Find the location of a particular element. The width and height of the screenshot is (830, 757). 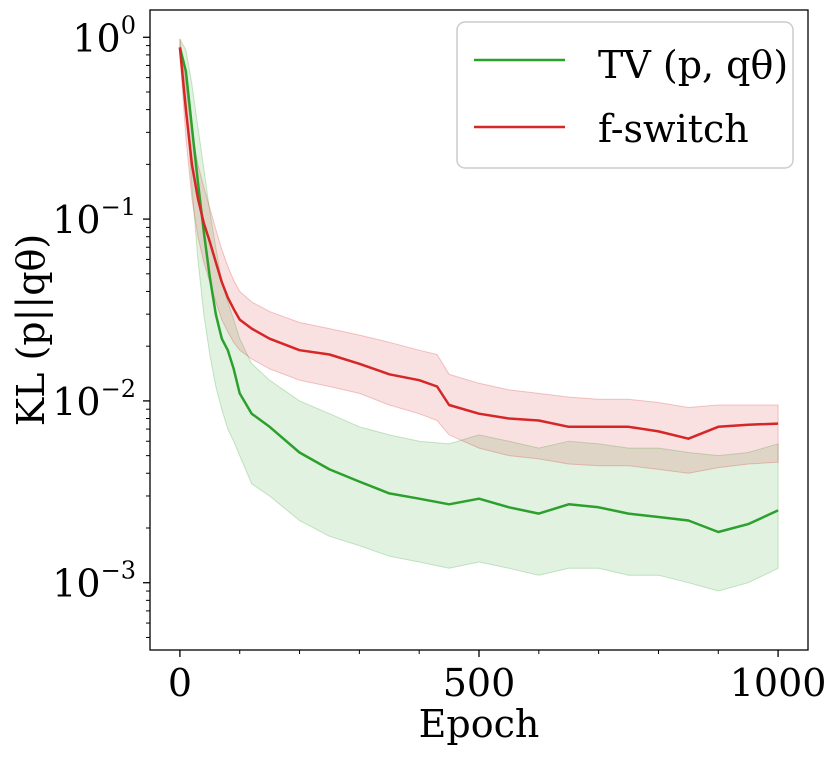

legend: TV (p, qθ) f-switch is located at coordinates (625, 95).